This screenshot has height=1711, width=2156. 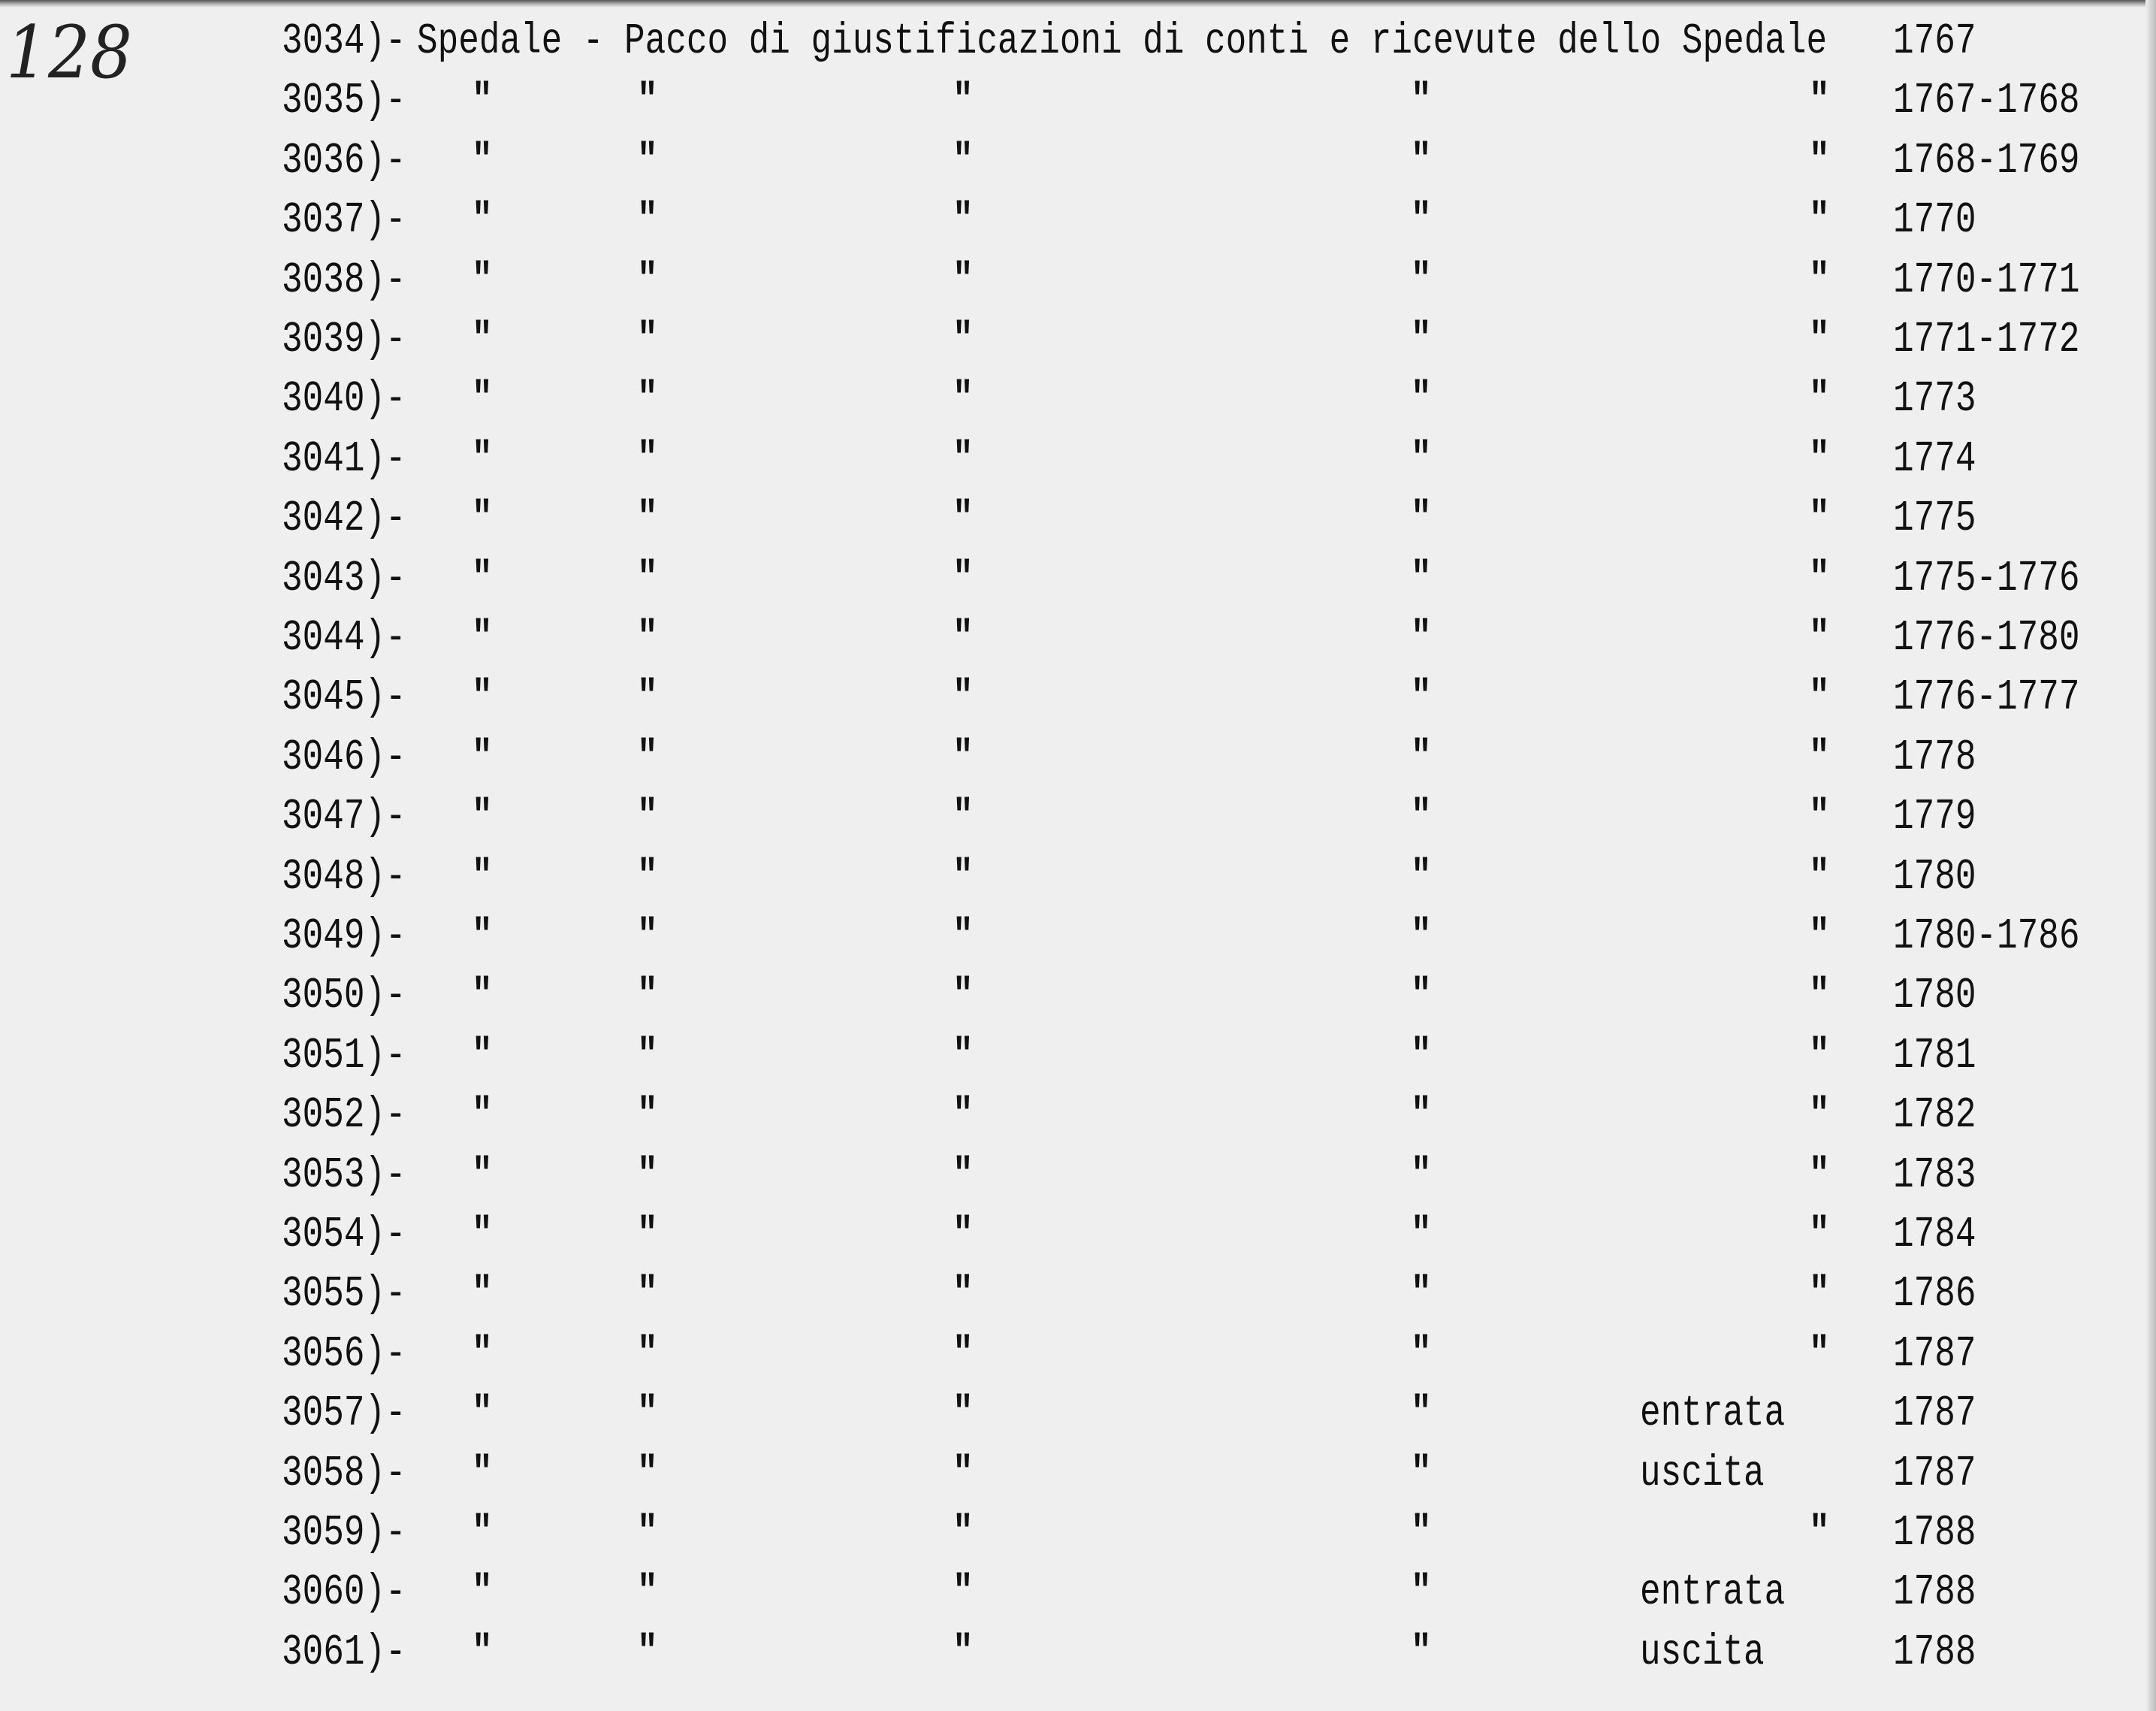 What do you see at coordinates (1078, 1413) in the screenshot?
I see `list-item: 3057)- " " " " entrata 1787` at bounding box center [1078, 1413].